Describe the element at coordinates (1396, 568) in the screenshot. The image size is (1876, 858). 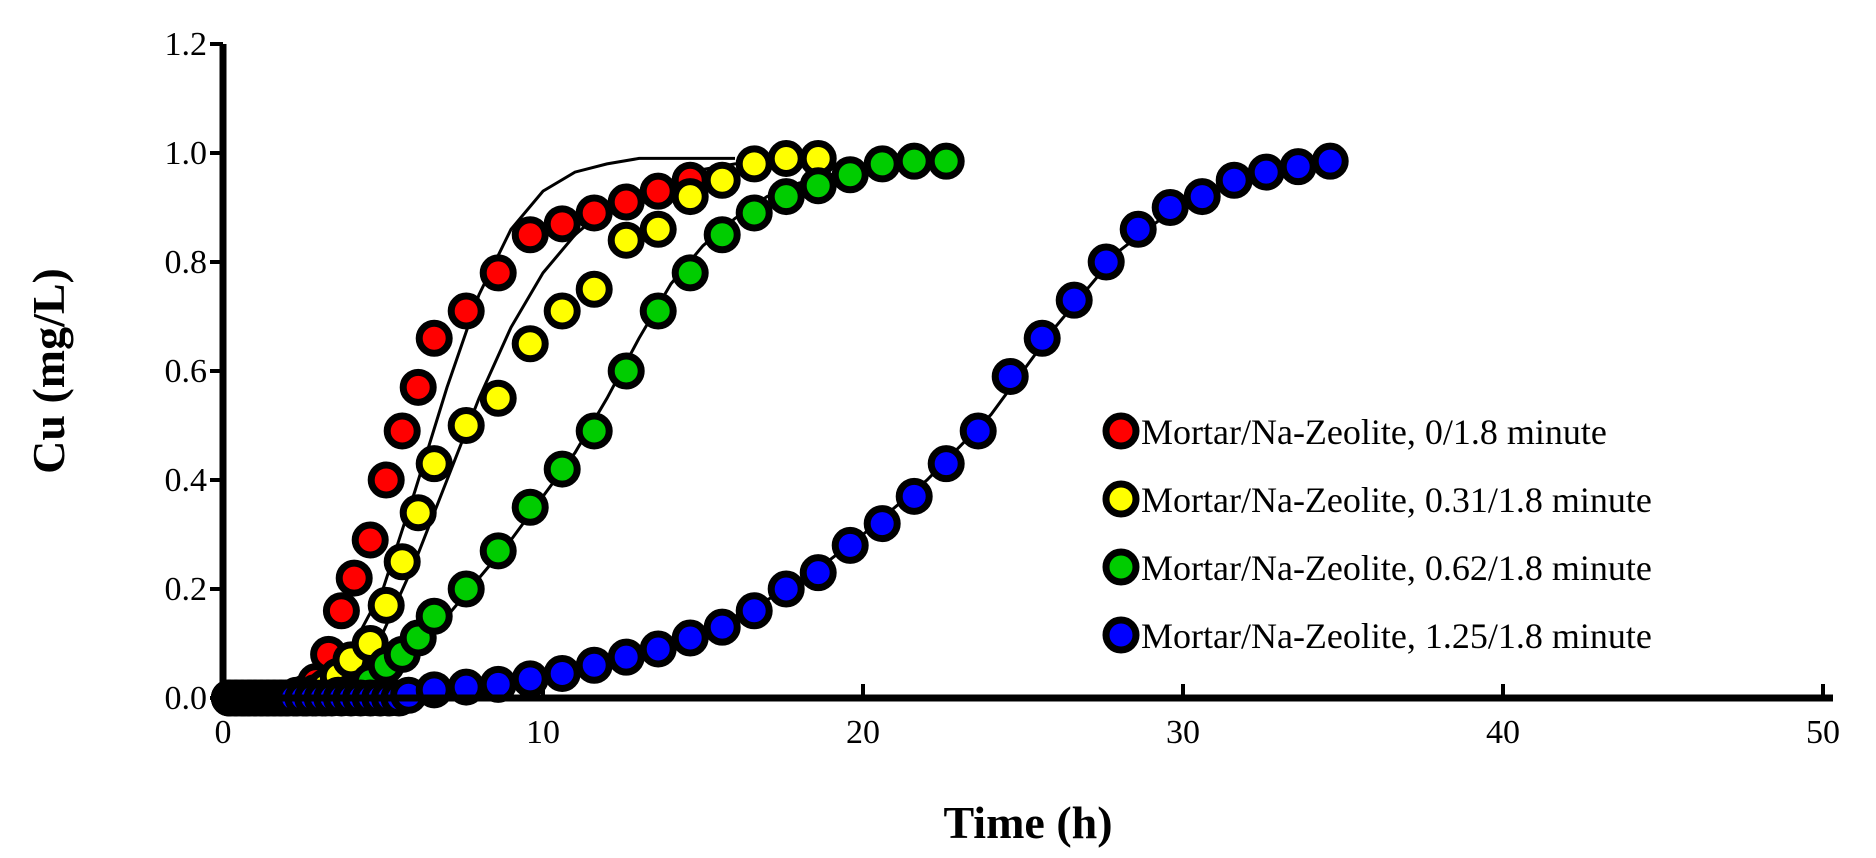
I see `legend-label: Mortar/Na-Zeolite, 0.62/1.8 minute` at that location.